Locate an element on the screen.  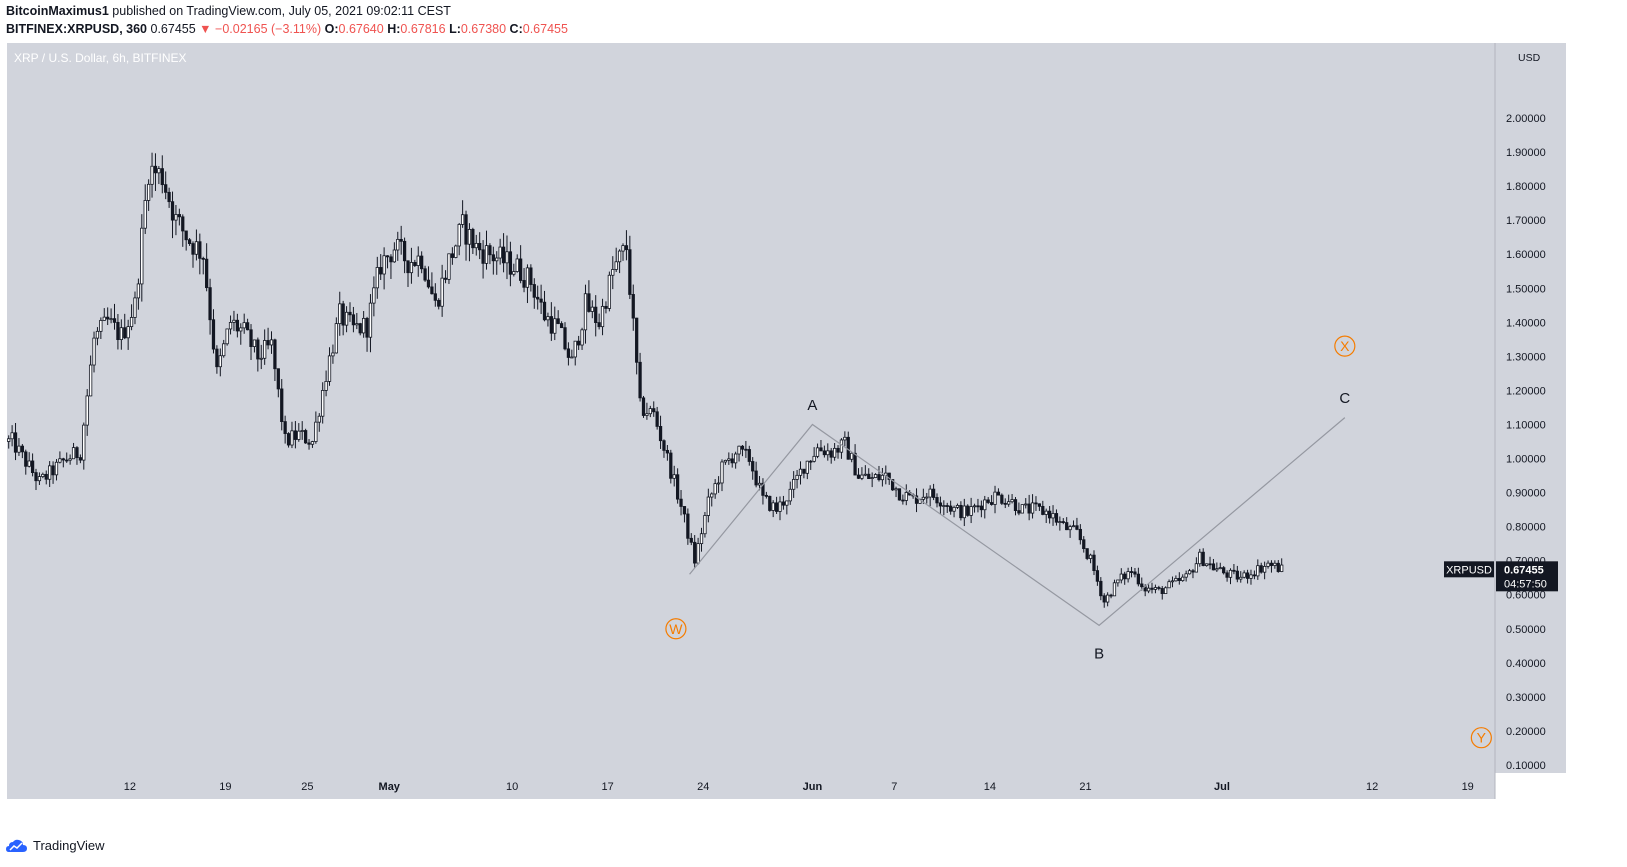
wave-line is located at coordinates (1017, 522).